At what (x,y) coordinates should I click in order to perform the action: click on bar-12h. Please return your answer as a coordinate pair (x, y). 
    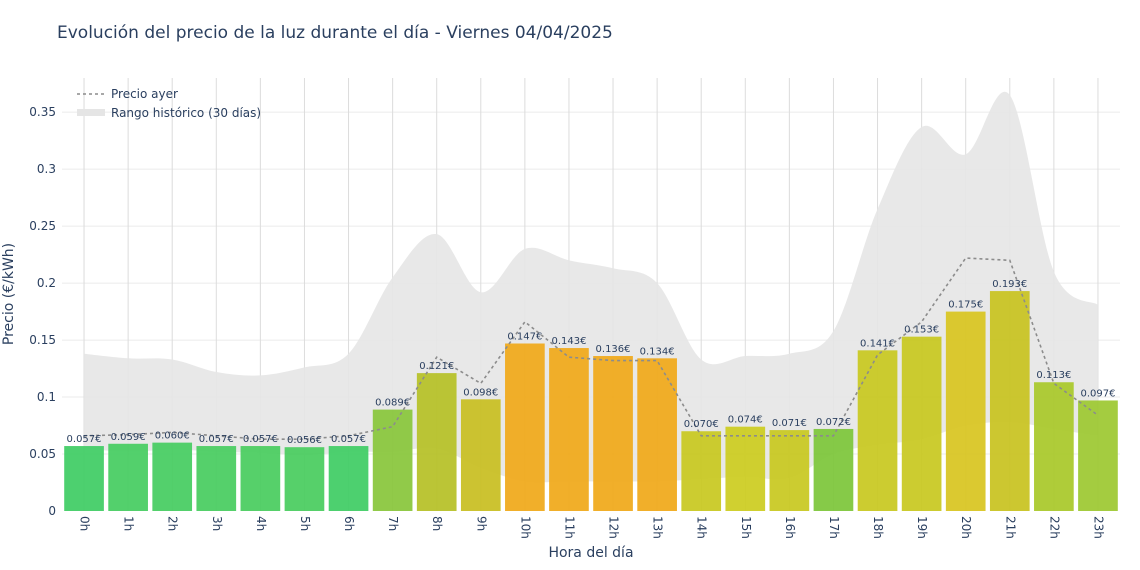
    Looking at the image, I should click on (613, 433).